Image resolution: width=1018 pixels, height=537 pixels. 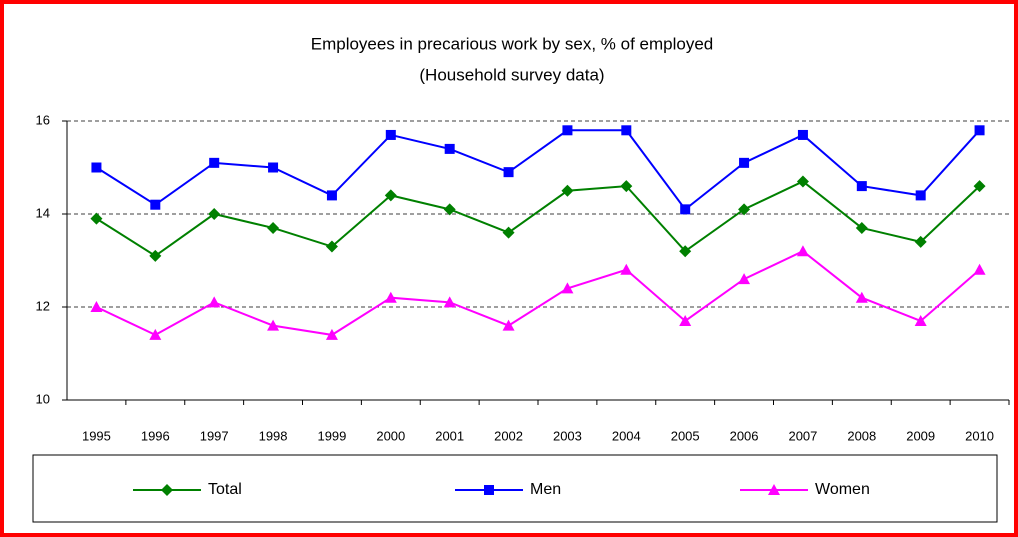 I want to click on x-tick-label: 2001, so click(x=449, y=435).